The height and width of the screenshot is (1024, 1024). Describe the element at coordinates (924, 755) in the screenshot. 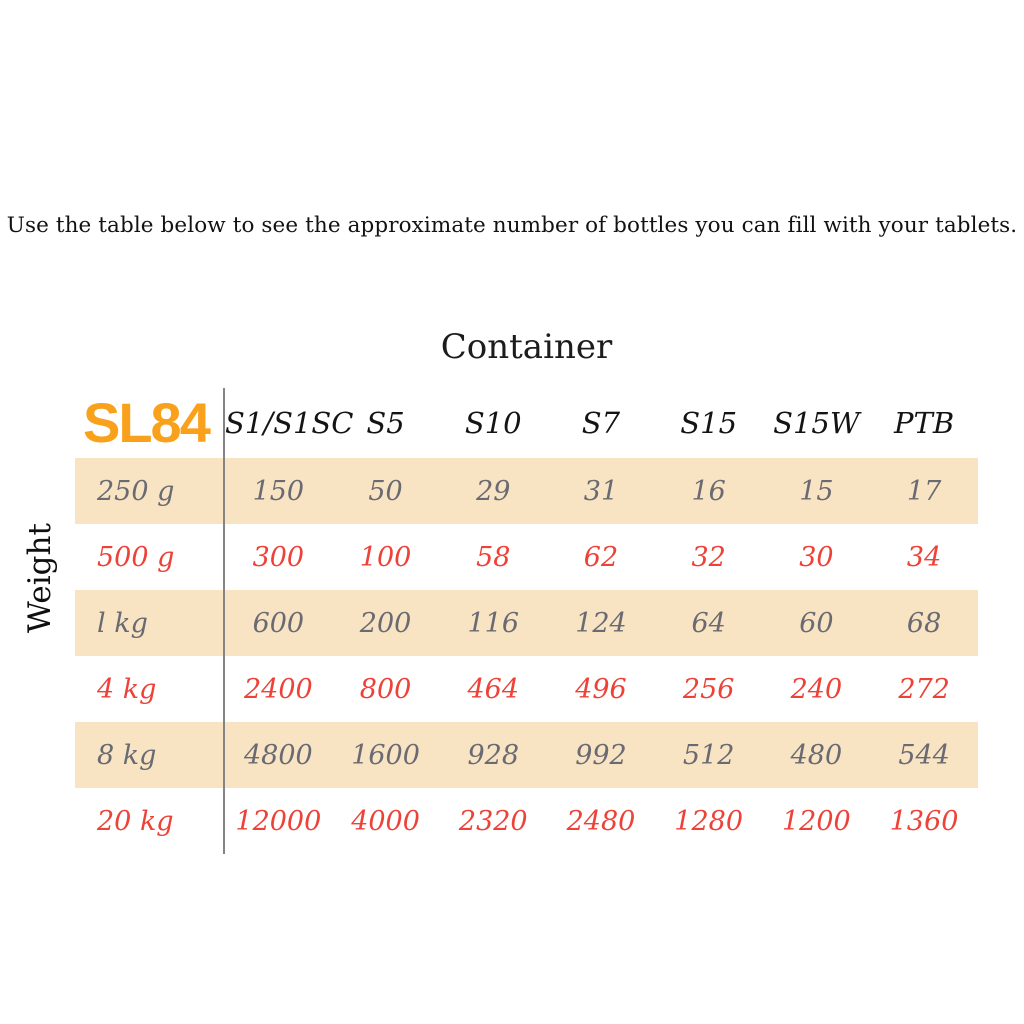

I see `value-cell: 544` at that location.